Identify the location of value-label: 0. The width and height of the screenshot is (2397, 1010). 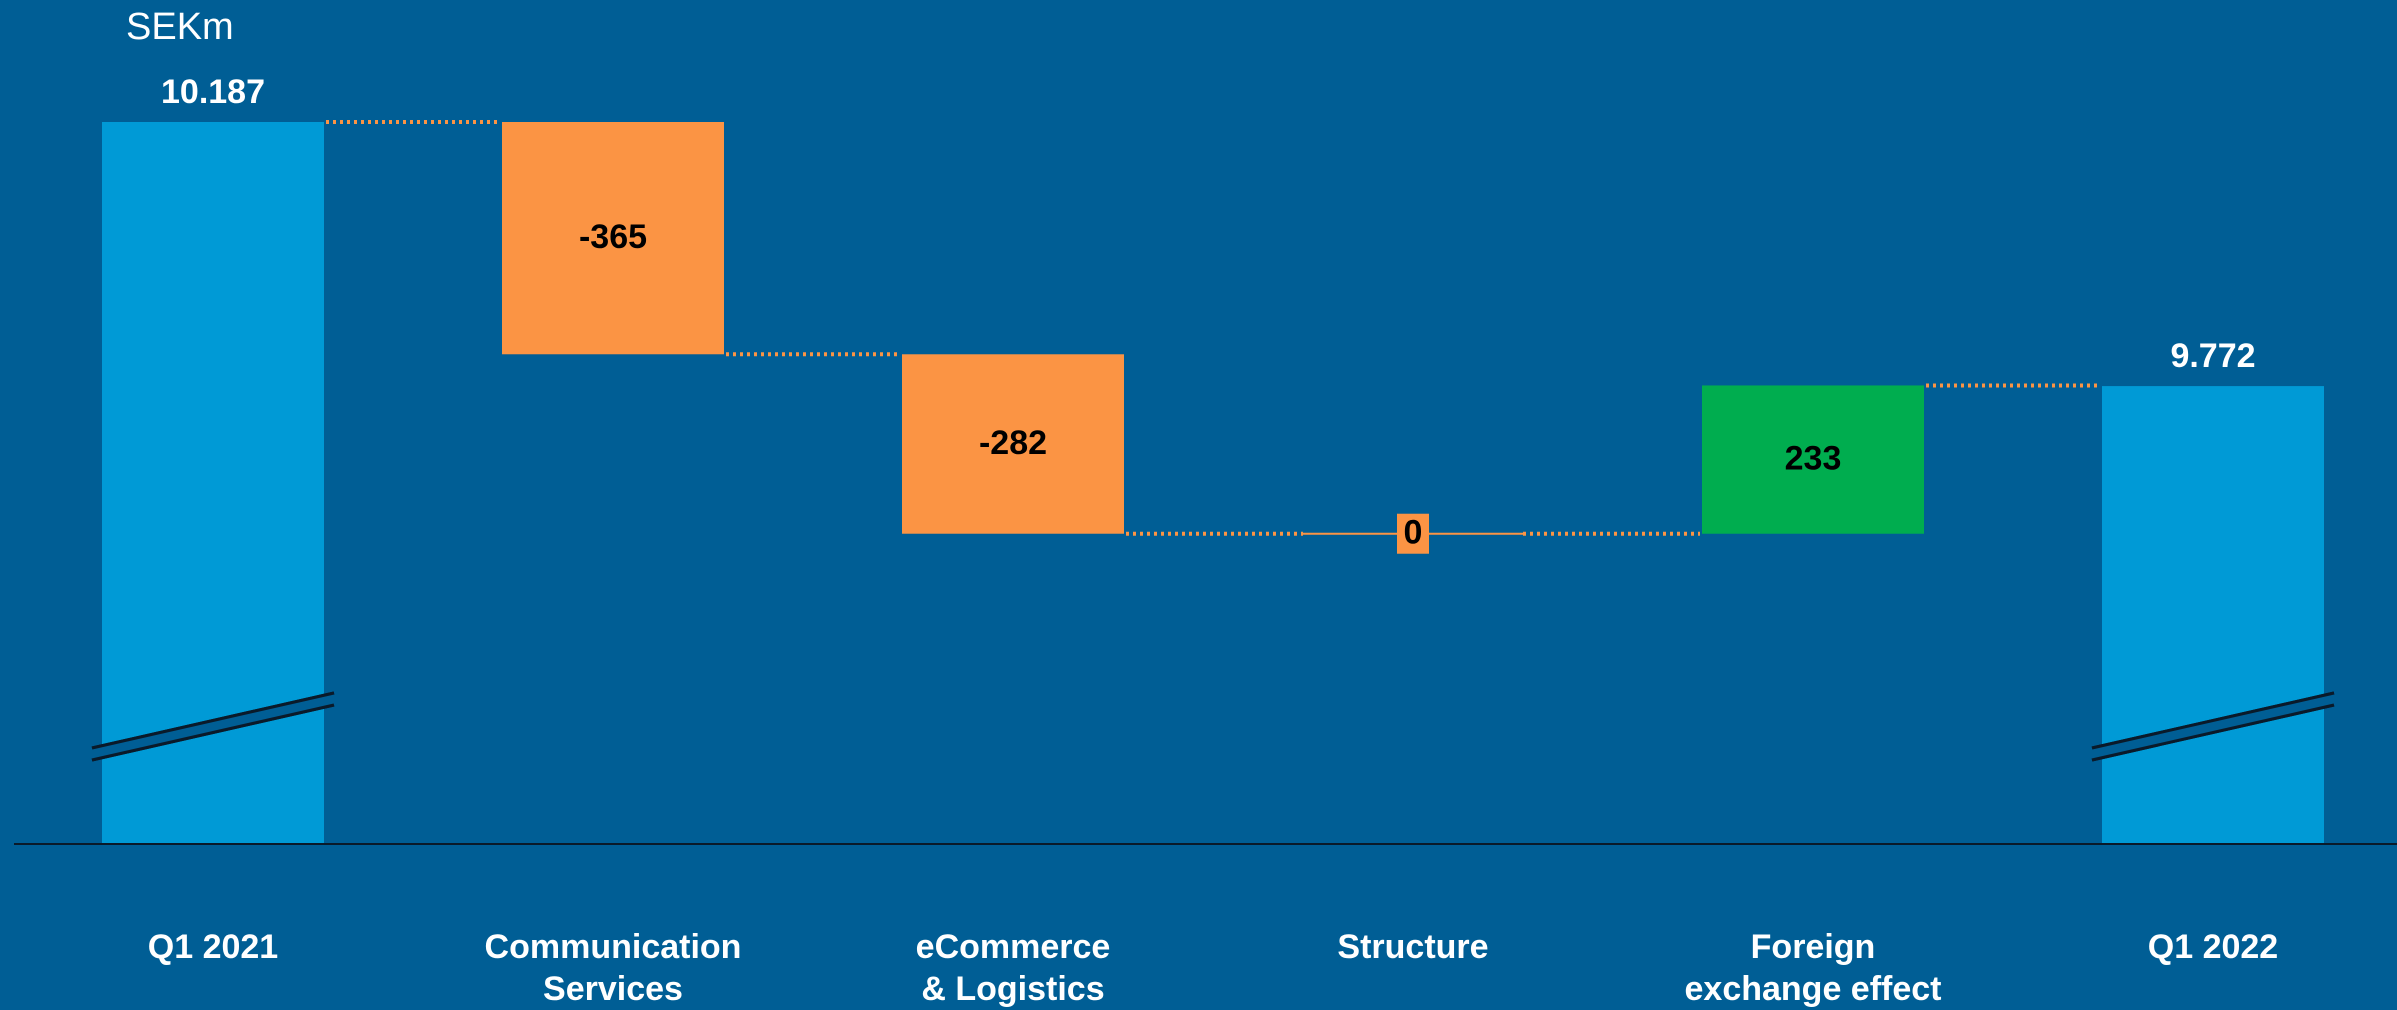
(1413, 533).